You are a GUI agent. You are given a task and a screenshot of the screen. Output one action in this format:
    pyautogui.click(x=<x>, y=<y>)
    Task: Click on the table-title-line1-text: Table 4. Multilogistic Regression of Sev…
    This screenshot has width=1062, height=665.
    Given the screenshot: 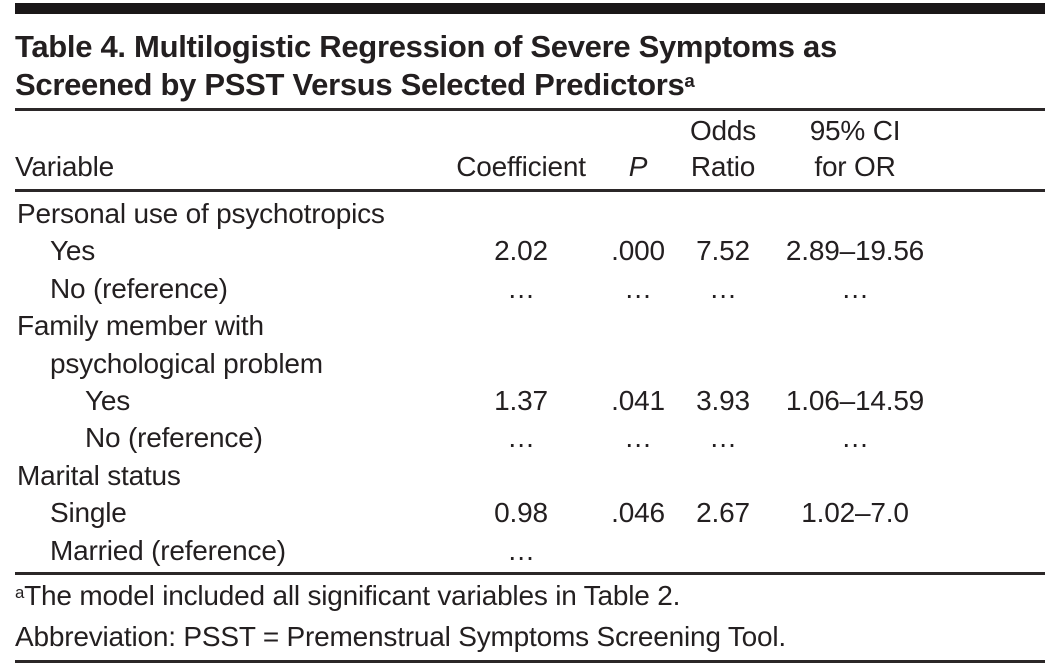 What is the action you would take?
    pyautogui.click(x=426, y=46)
    